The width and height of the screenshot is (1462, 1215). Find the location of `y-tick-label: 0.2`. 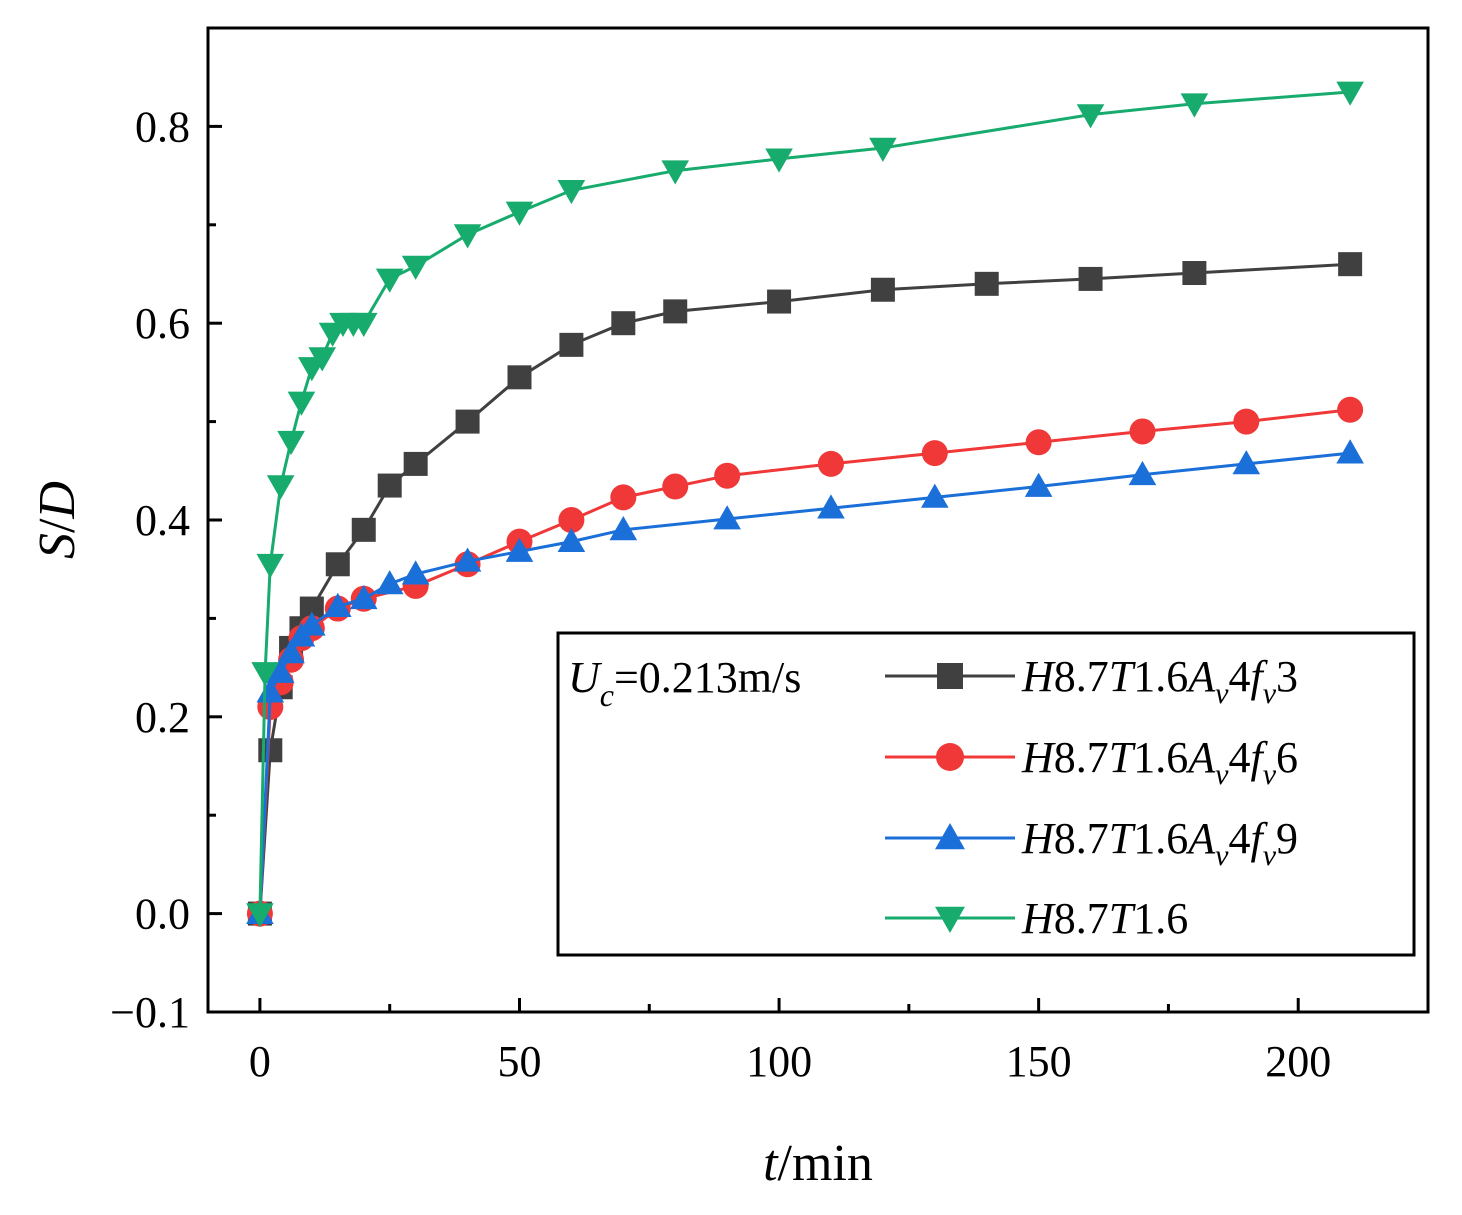

y-tick-label: 0.2 is located at coordinates (162, 717).